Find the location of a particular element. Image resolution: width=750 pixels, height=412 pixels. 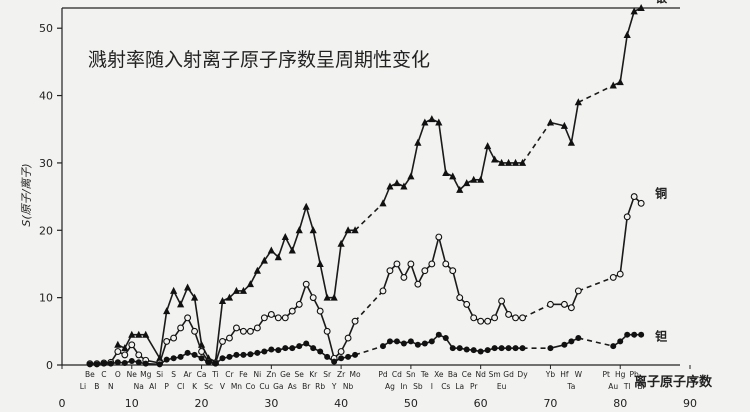

x-tick-label: 20 is located at coordinates (202, 403).